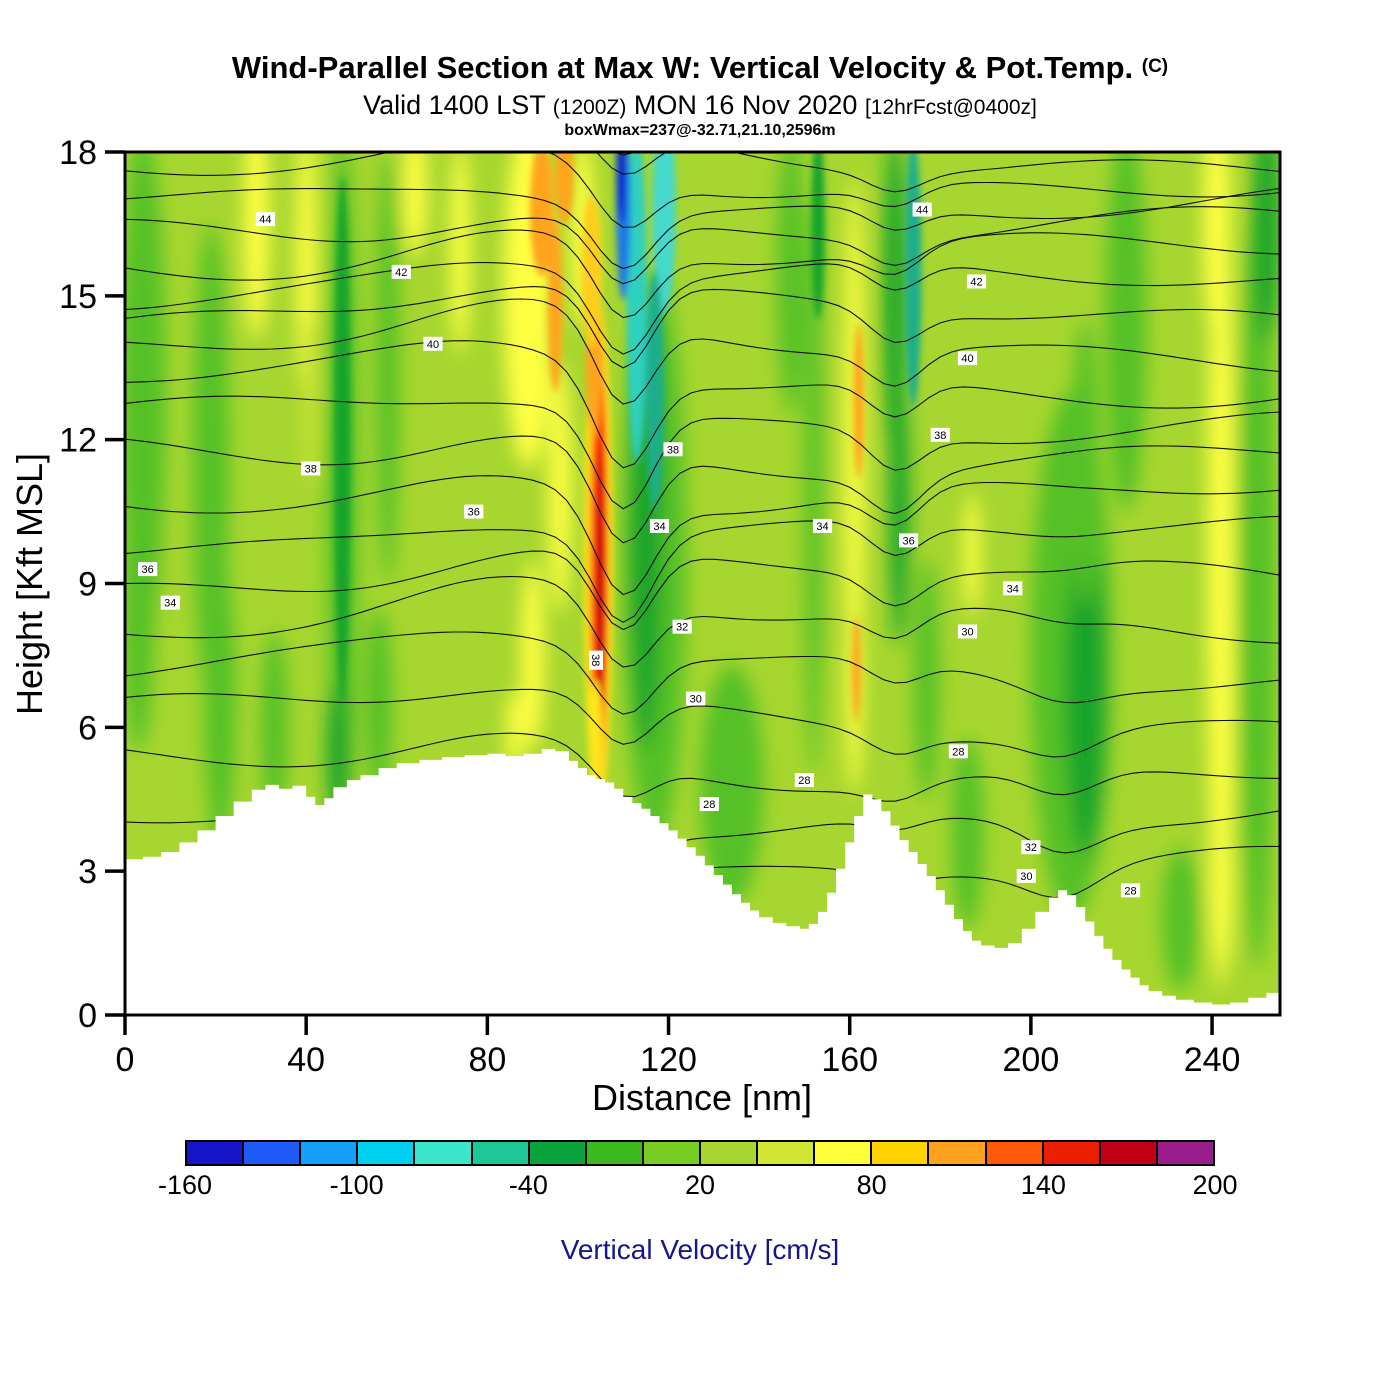 The image size is (1400, 1400). Describe the element at coordinates (265, 220) in the screenshot. I see `svg-text: 44` at that location.